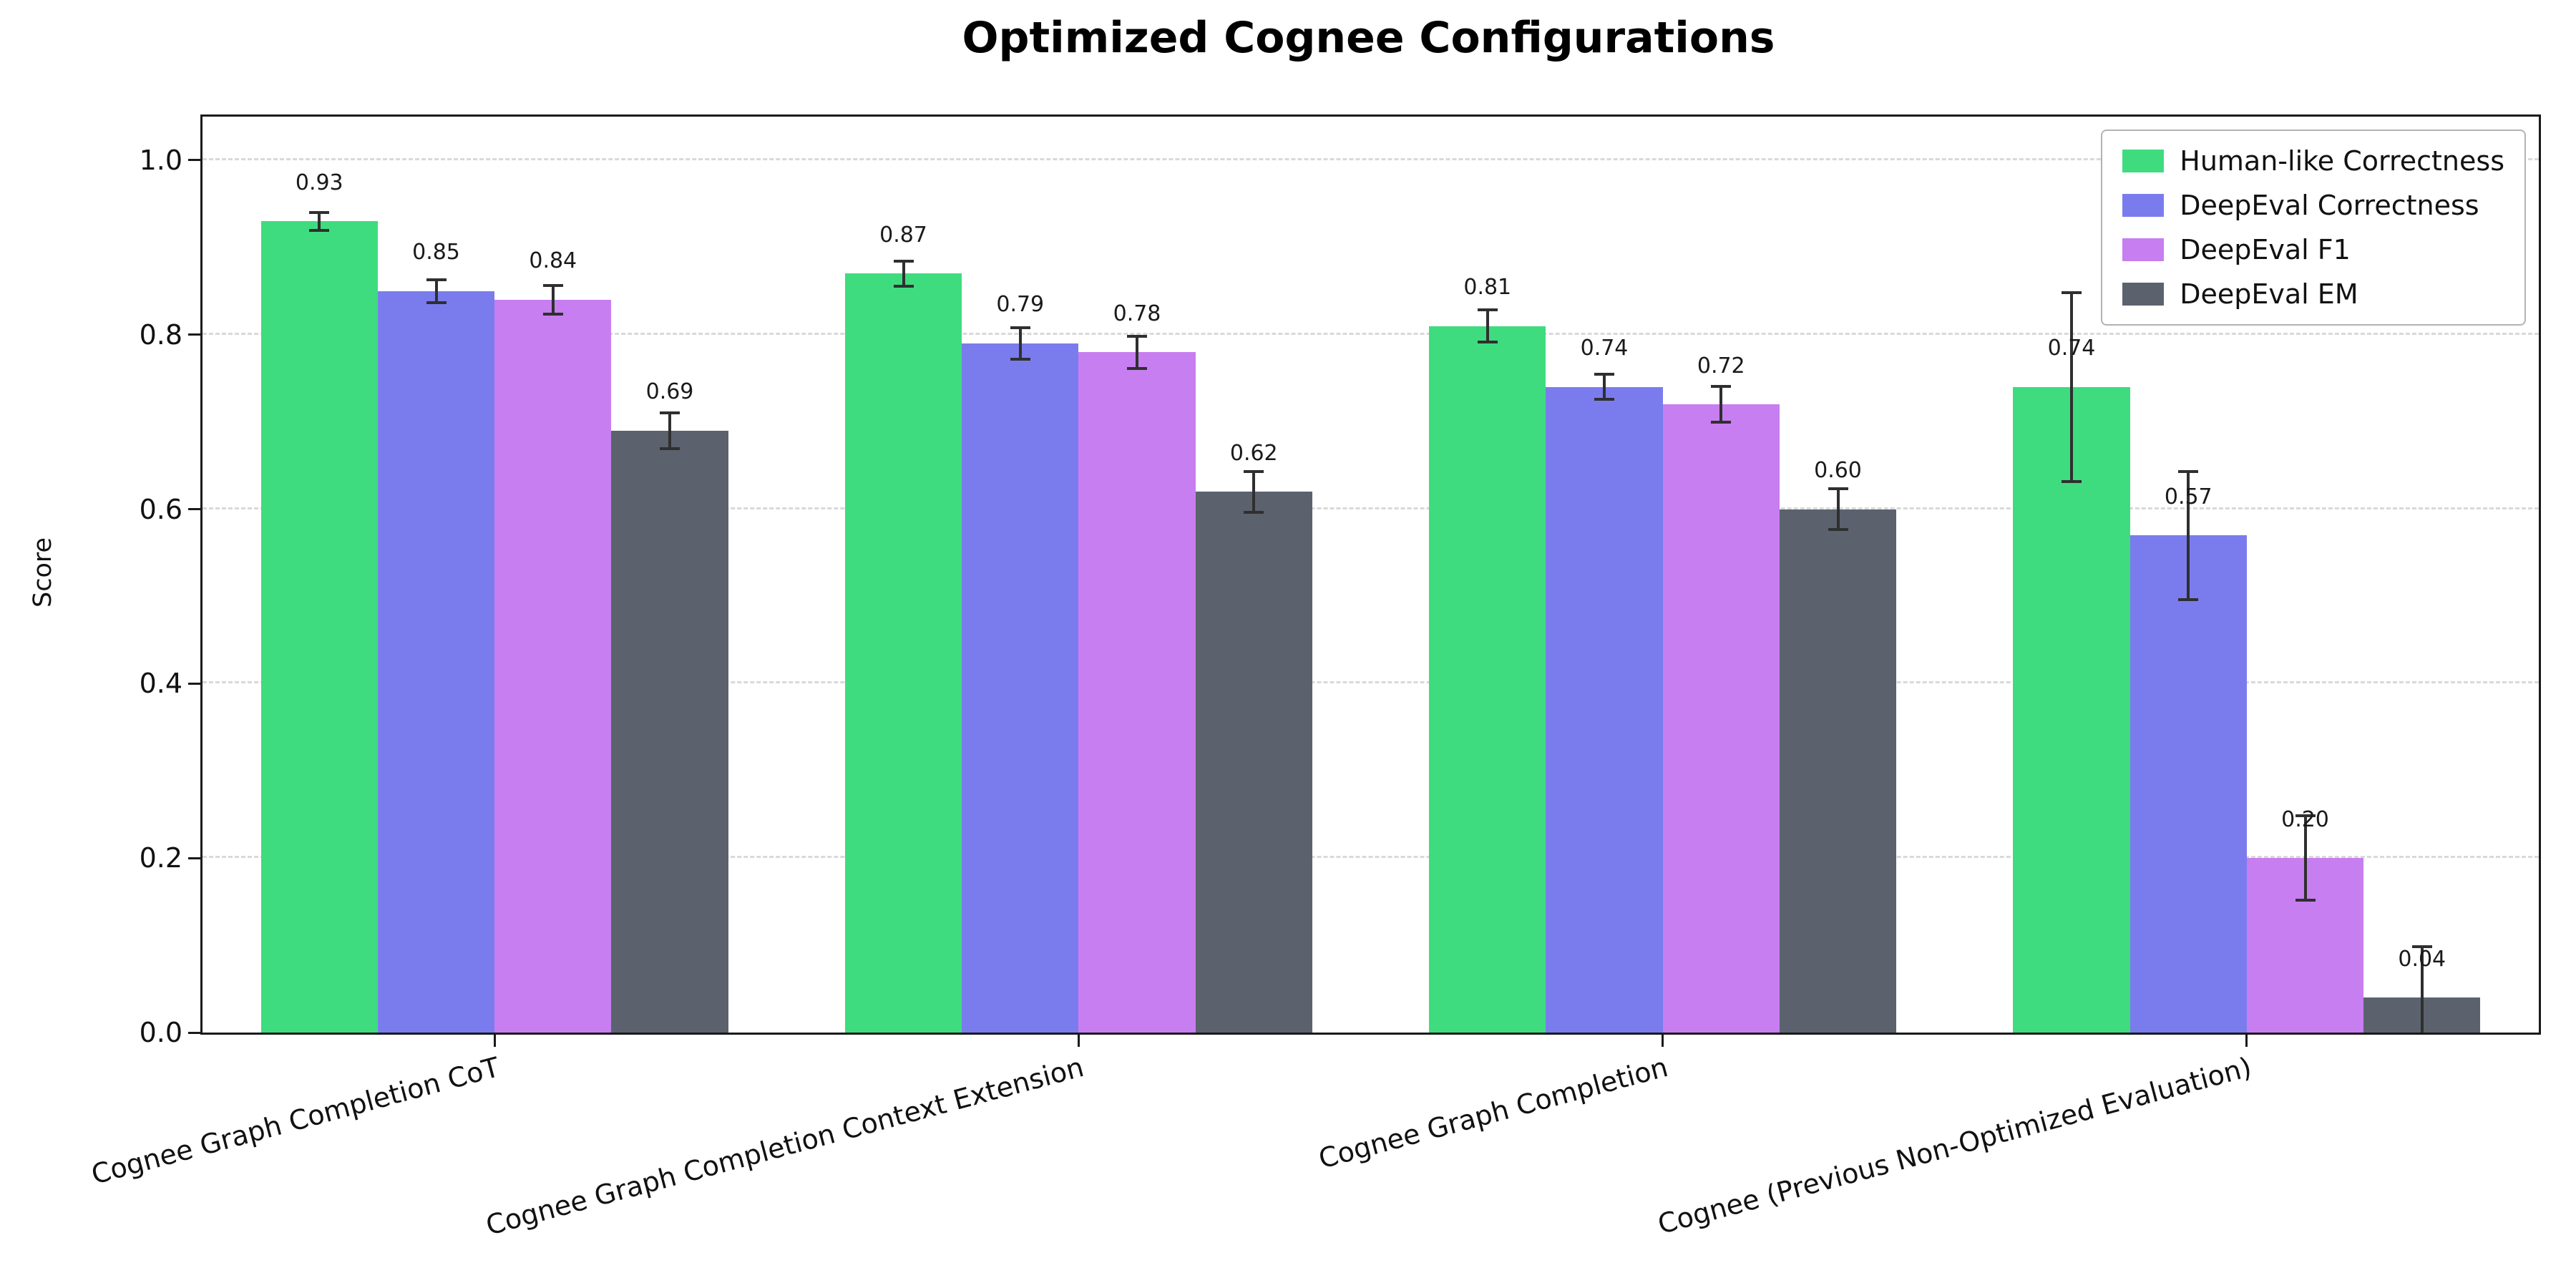  I want to click on bar-value-label-group-3-series-1: 0.81, so click(1487, 287).